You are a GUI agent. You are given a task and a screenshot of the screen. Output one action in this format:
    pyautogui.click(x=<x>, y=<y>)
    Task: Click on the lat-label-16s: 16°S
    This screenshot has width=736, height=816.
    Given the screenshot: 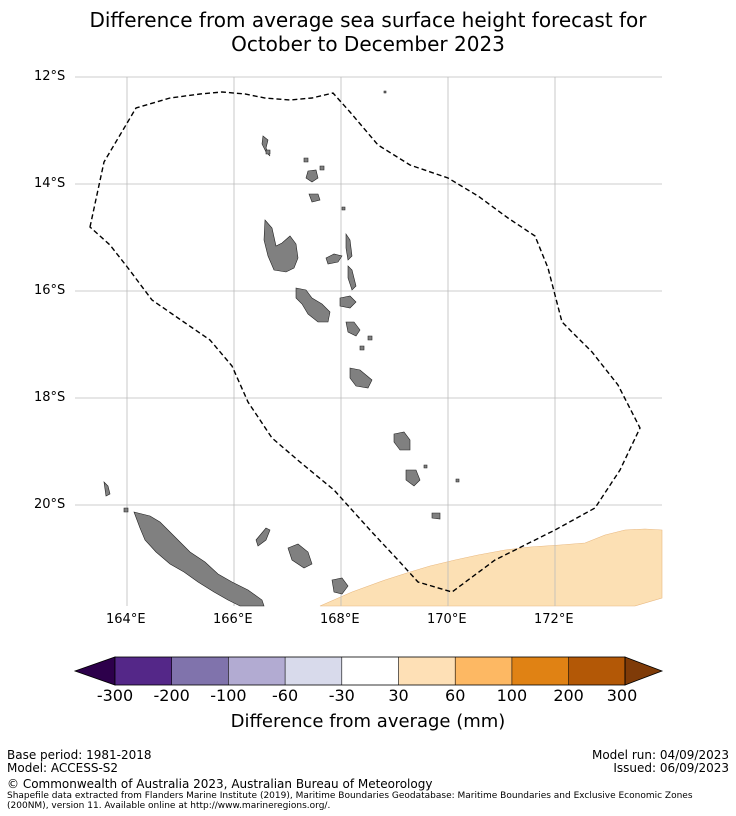 What is the action you would take?
    pyautogui.click(x=50, y=290)
    